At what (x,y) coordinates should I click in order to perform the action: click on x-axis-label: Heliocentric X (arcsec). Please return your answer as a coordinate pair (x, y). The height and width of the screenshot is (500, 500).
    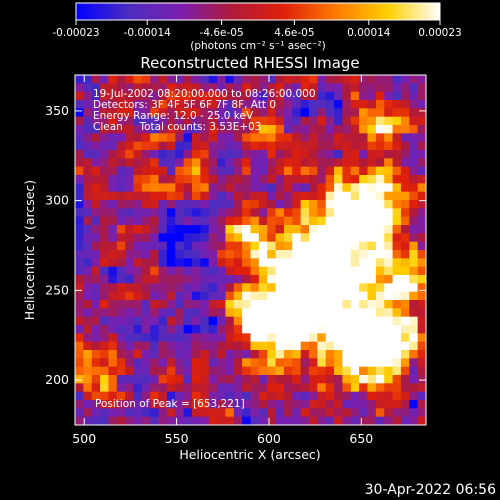
    Looking at the image, I should click on (249, 454).